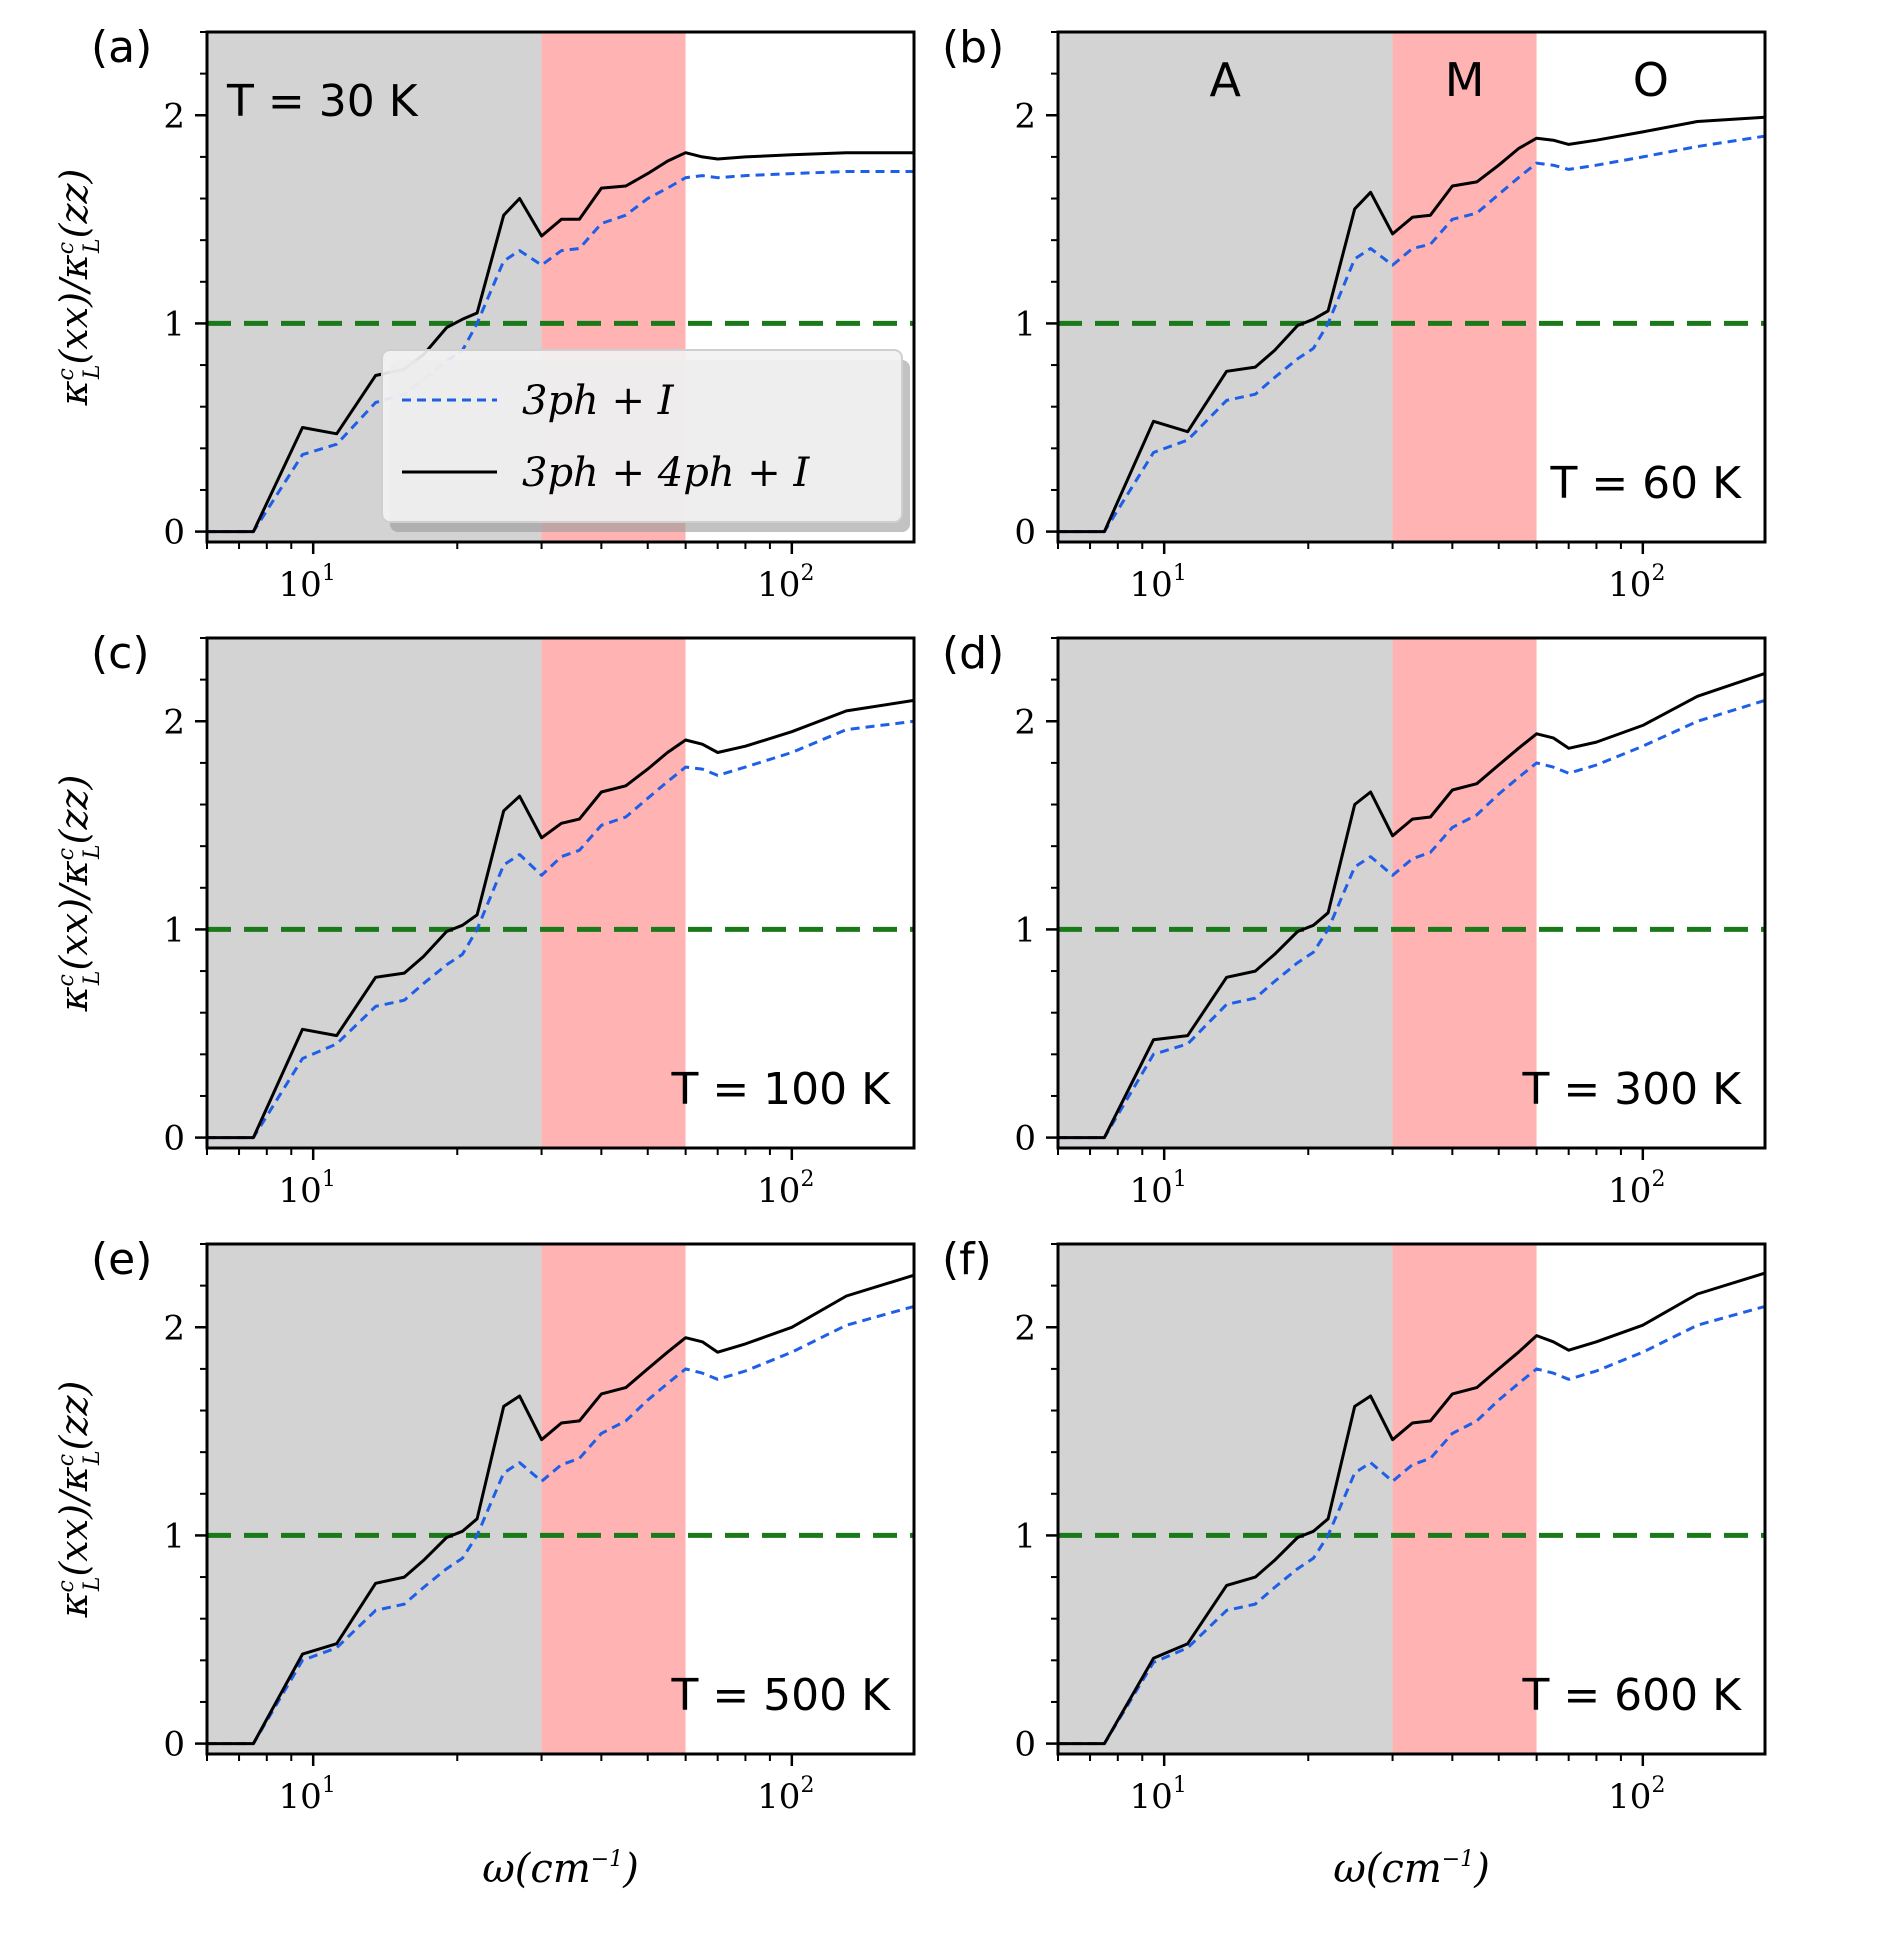 The image size is (1879, 1940). Describe the element at coordinates (666, 473) in the screenshot. I see `legend-entry: 3ph + 4ph + I` at that location.